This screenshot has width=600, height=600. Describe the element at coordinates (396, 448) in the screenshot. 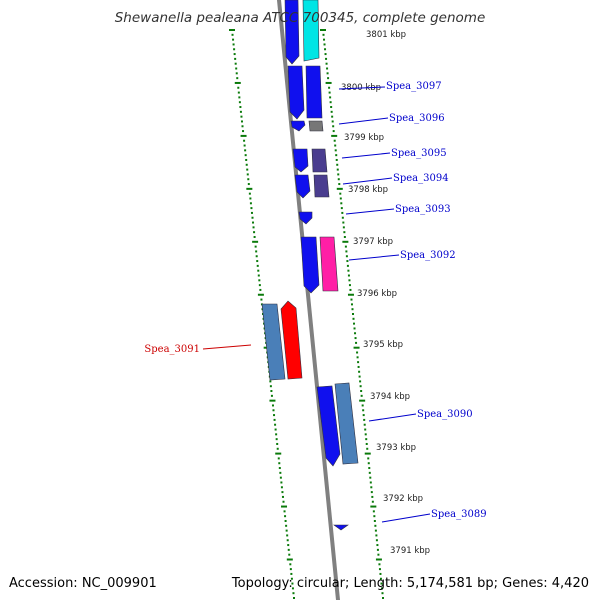

I see `kbp-tick-label: 3793 kbp` at that location.